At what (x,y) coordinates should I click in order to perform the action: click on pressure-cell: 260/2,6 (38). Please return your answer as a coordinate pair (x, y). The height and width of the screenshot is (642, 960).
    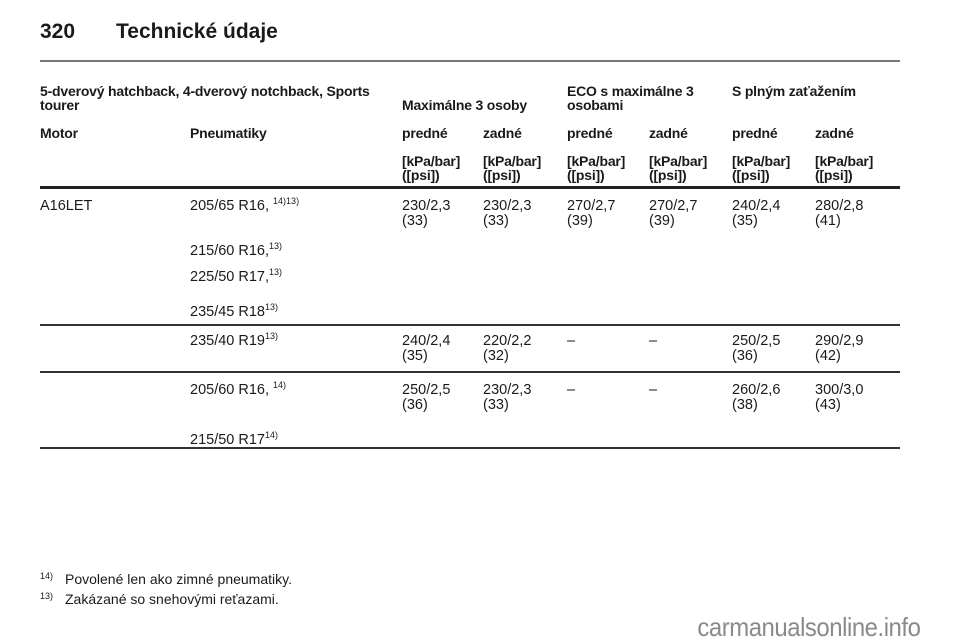
    Looking at the image, I should click on (756, 398).